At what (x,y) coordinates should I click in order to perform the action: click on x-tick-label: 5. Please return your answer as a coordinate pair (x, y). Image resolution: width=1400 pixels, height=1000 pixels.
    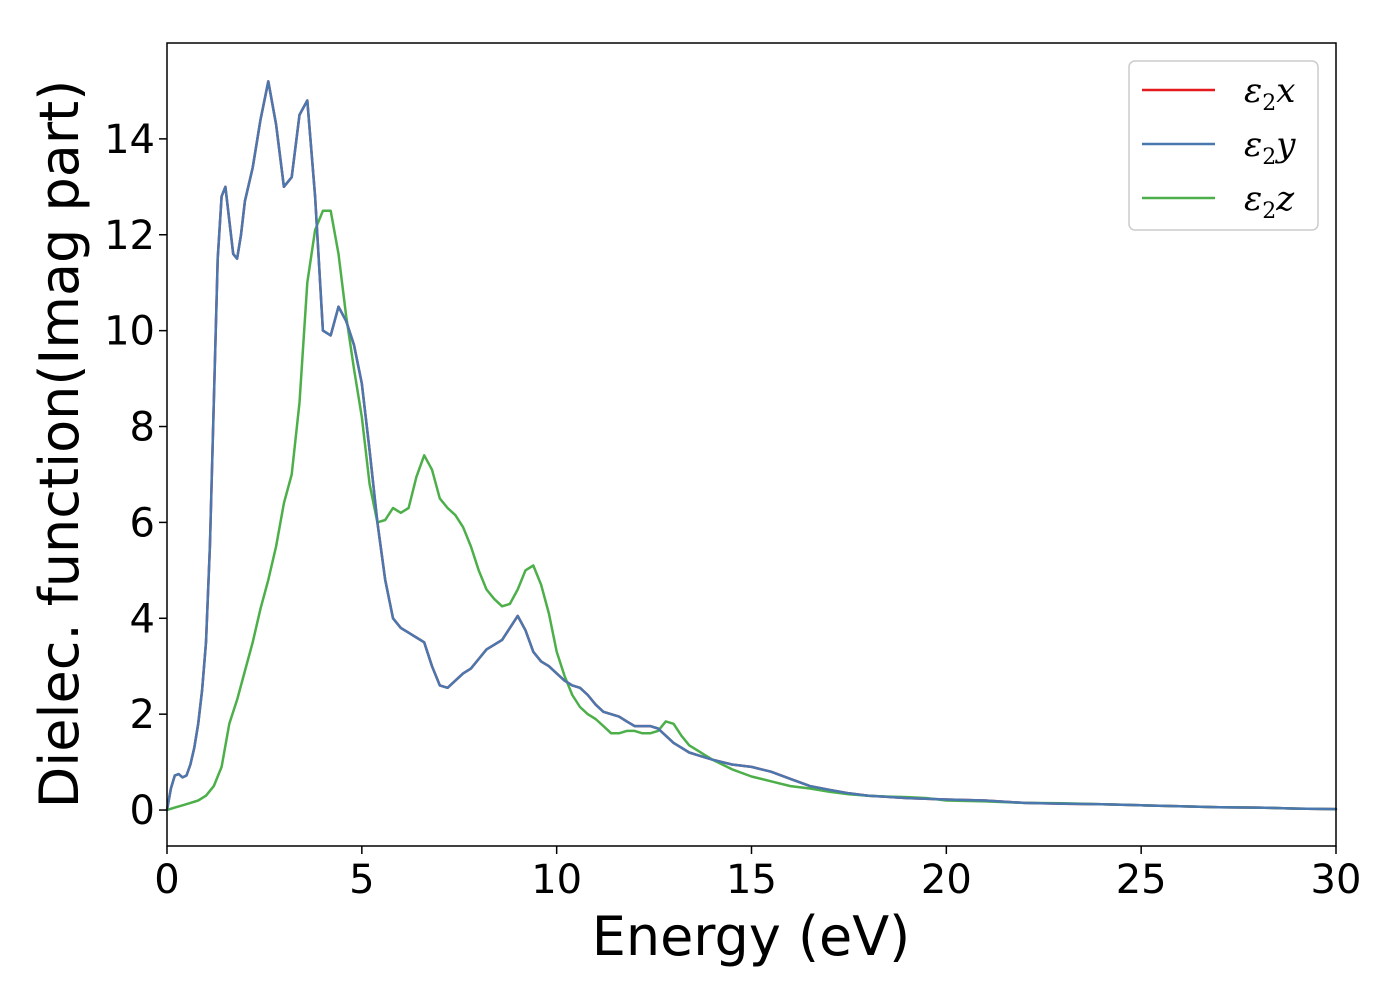
    Looking at the image, I should click on (361, 880).